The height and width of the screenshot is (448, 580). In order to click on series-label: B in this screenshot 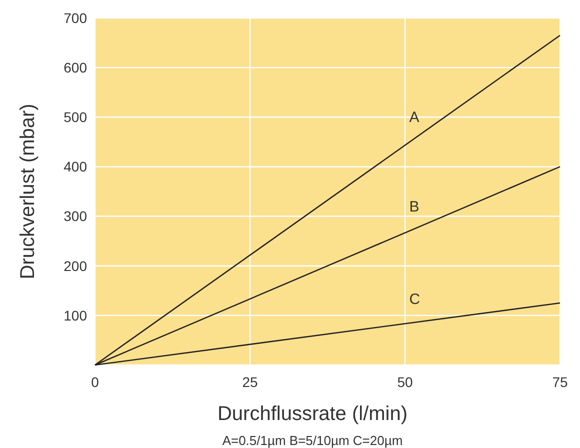, I will do `click(414, 207)`.